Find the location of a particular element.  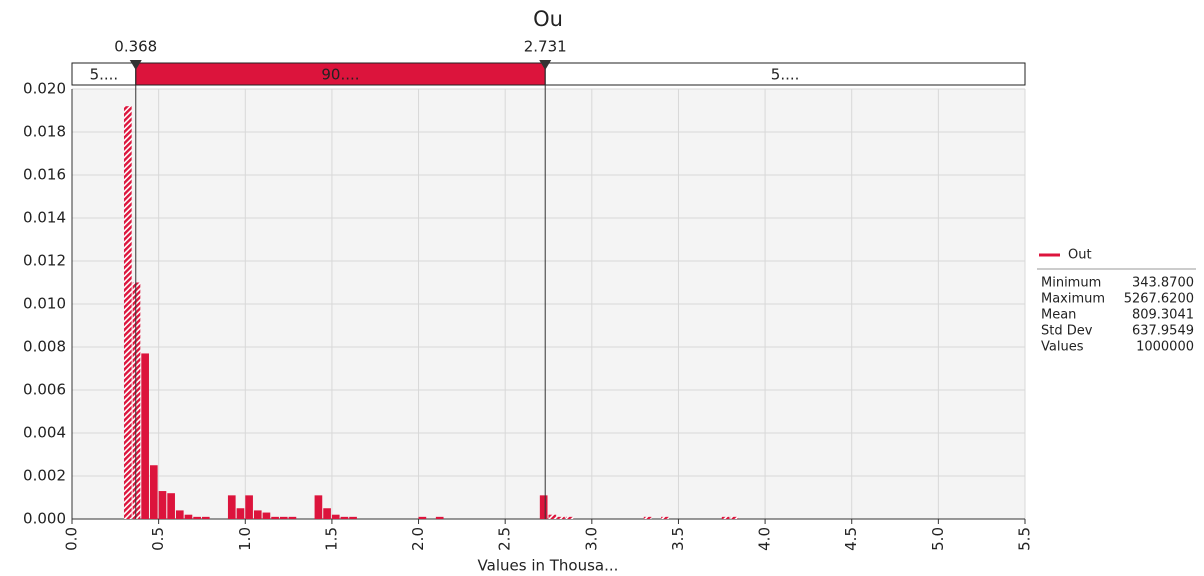

y-tick-label: 0.020 is located at coordinates (44, 89).